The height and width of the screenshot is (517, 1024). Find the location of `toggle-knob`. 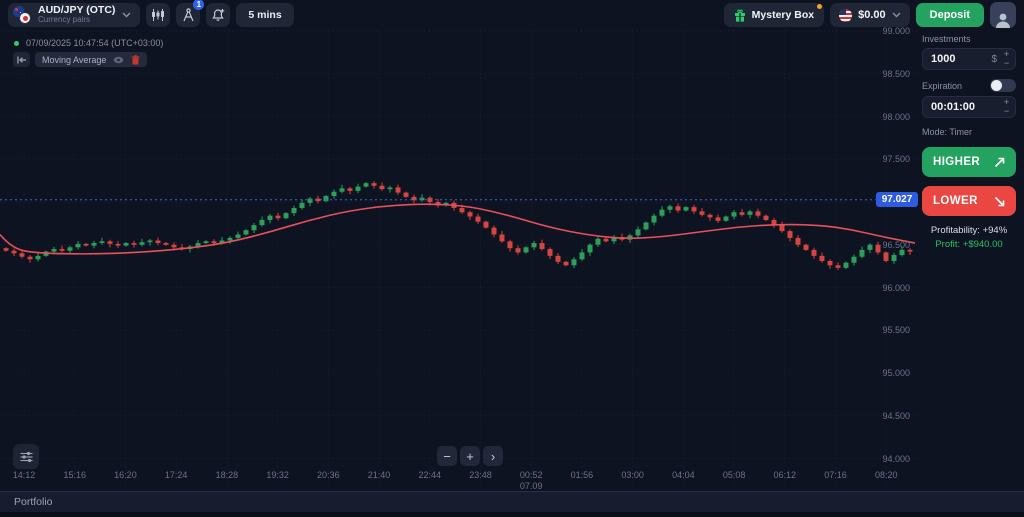

toggle-knob is located at coordinates (996, 85).